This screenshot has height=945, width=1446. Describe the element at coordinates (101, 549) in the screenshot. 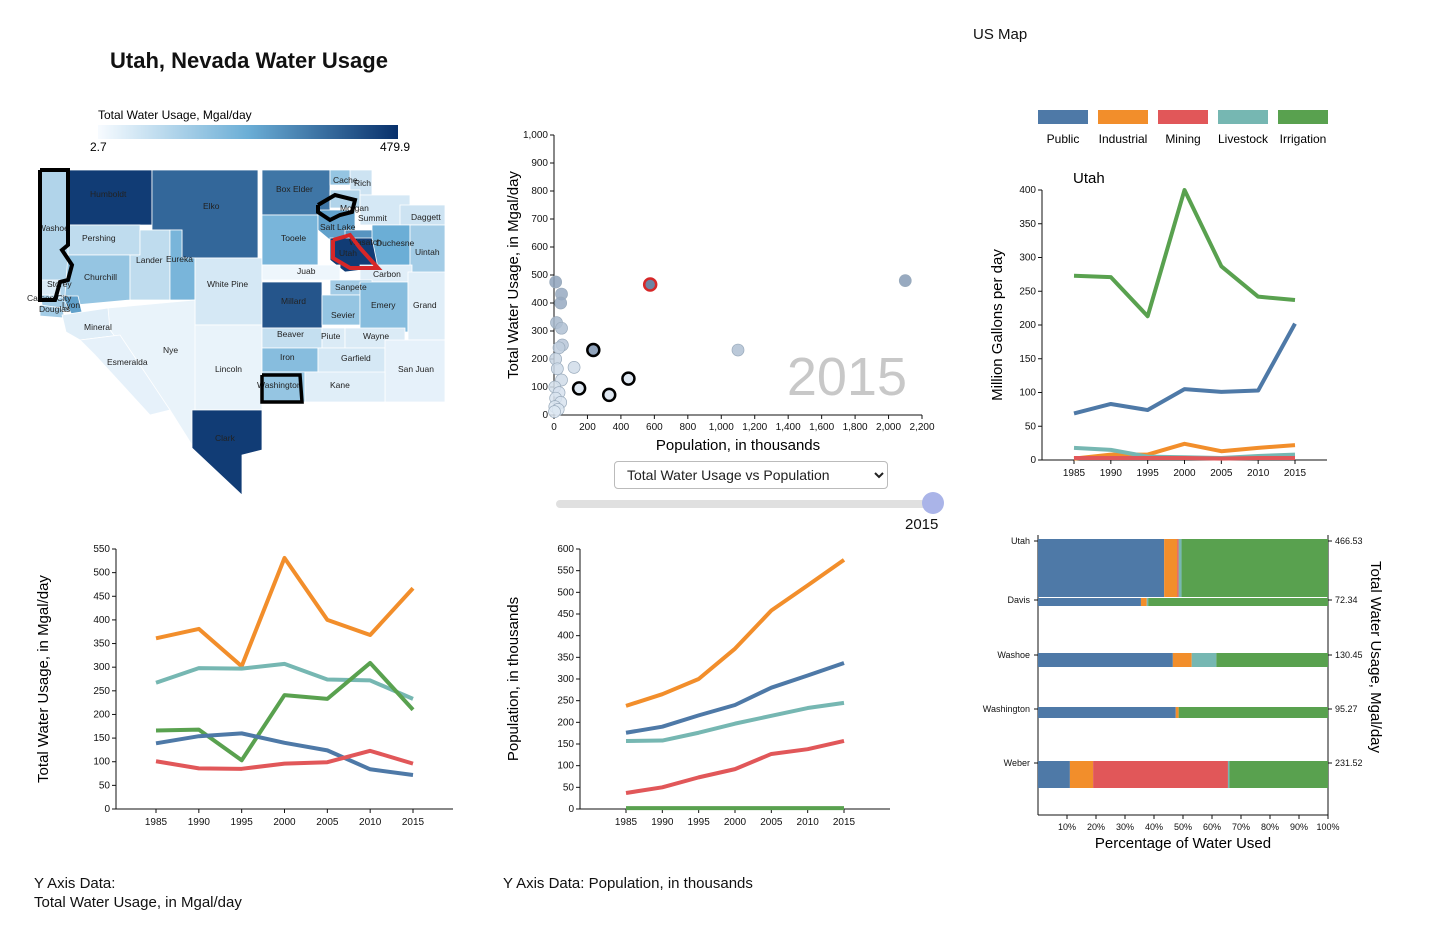

I see `y-tick-label: 550` at that location.